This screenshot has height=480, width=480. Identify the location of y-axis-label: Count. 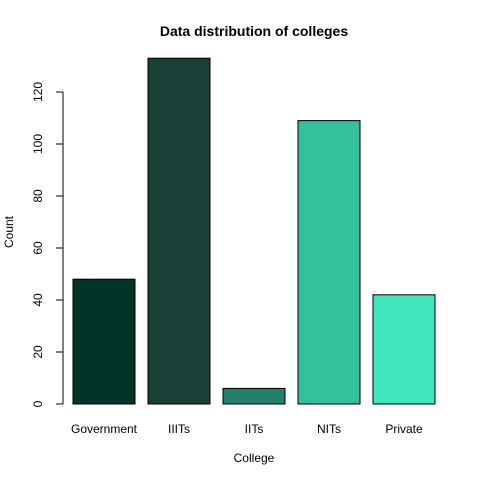
(9, 231).